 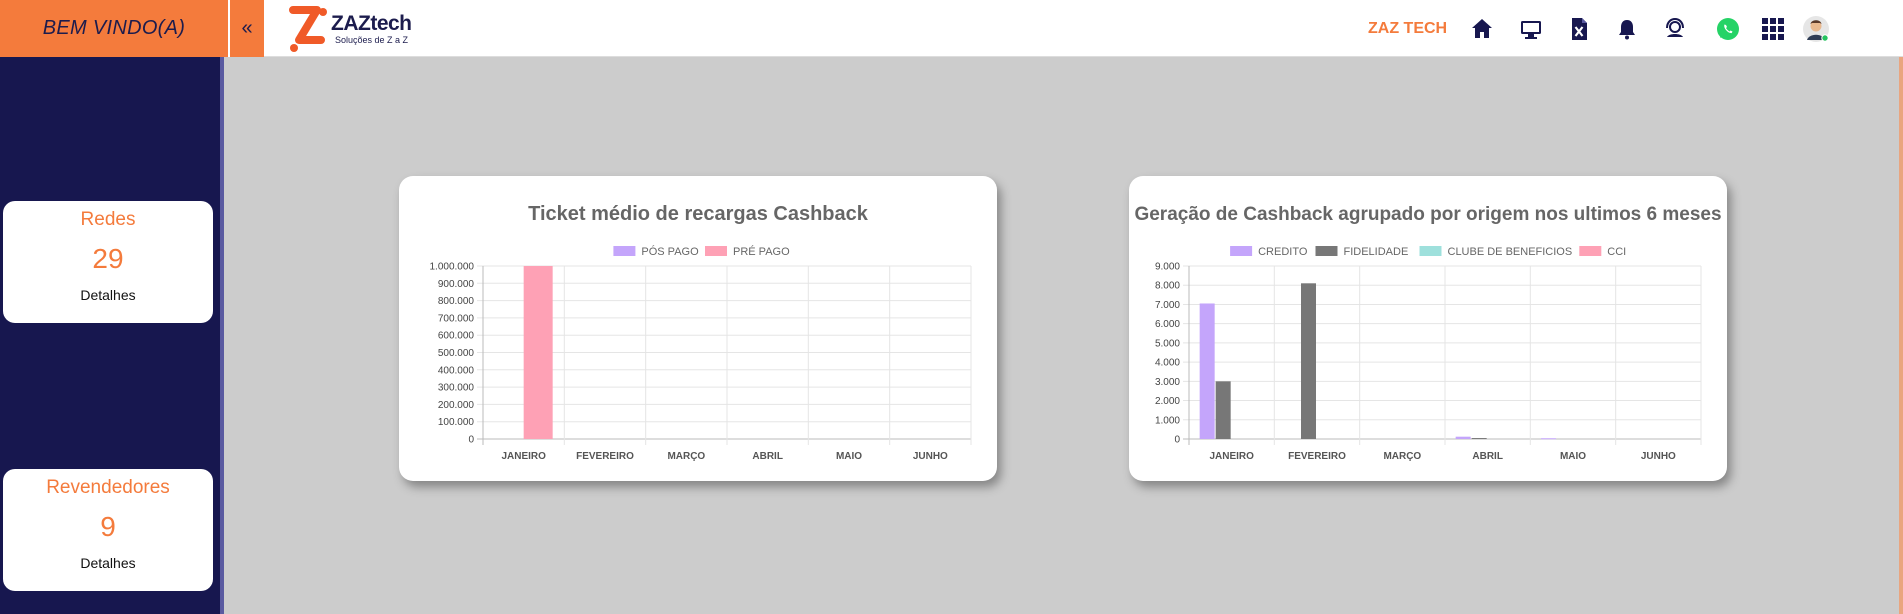 I want to click on home-icon, so click(x=1482, y=28).